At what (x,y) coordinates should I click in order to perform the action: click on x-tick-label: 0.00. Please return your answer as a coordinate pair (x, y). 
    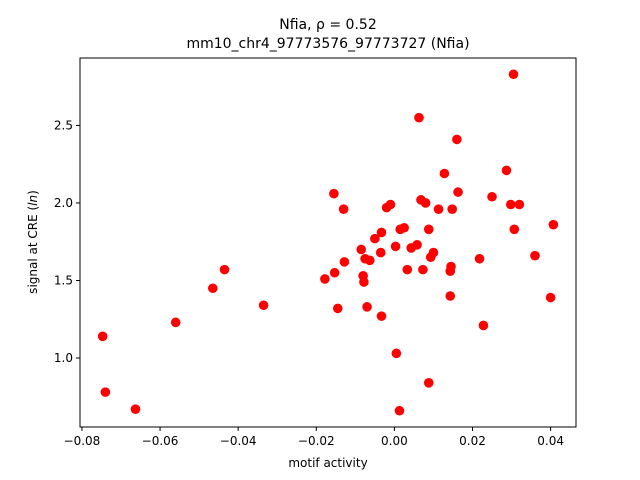
    Looking at the image, I should click on (394, 441).